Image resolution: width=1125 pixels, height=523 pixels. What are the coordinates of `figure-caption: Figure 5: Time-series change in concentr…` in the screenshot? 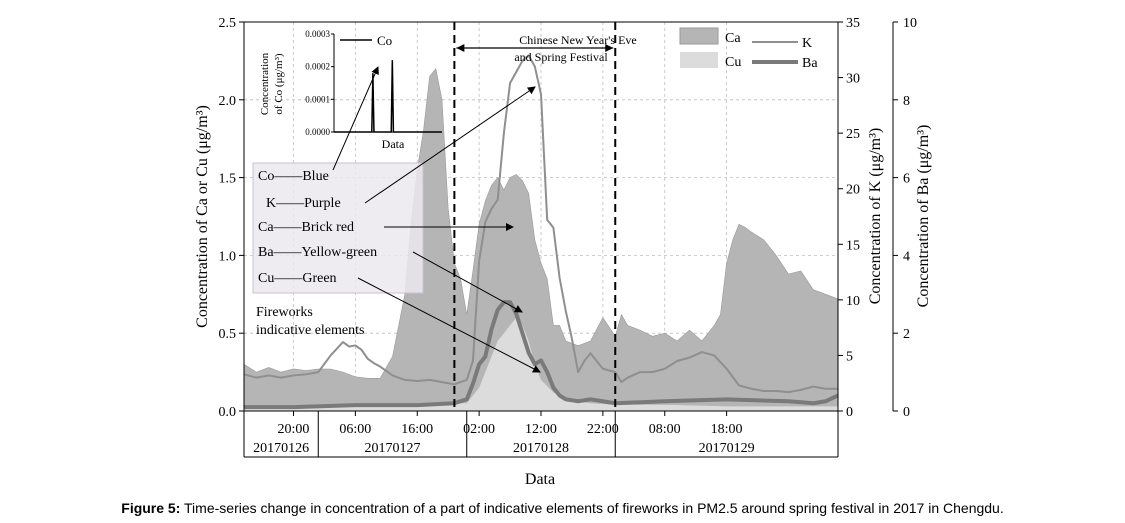 It's located at (562, 508).